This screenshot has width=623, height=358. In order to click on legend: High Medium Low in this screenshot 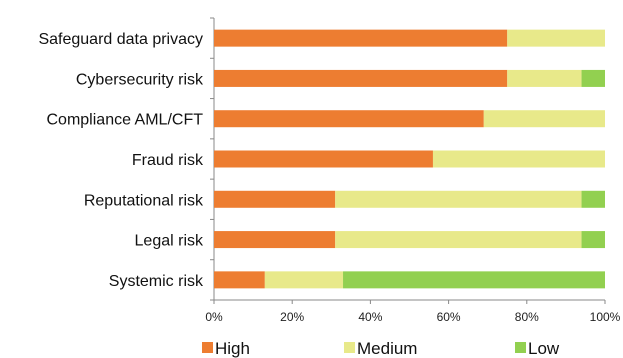, I will do `click(381, 348)`.